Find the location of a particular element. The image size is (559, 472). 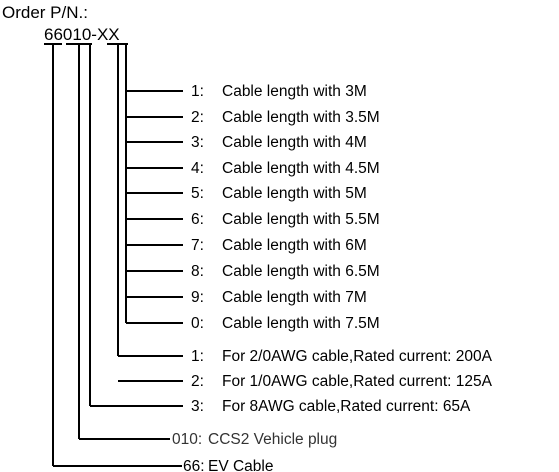

length-option-9-code: 9: is located at coordinates (197, 297).